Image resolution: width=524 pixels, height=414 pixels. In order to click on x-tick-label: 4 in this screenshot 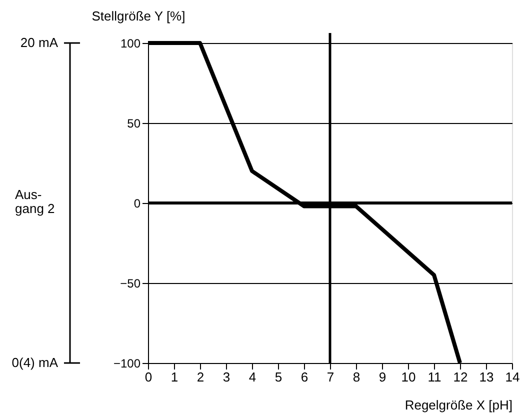, I will do `click(252, 377)`.